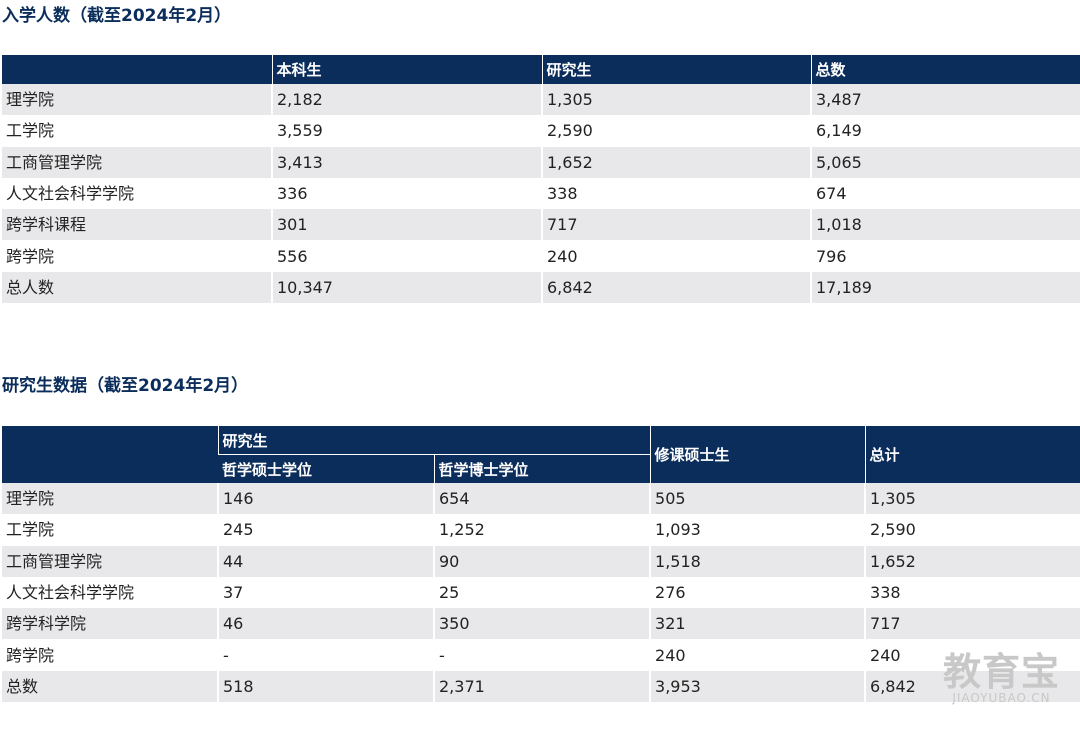 This screenshot has height=730, width=1080. Describe the element at coordinates (137, 287) in the screenshot. I see `row-label-cell: 总人数` at that location.